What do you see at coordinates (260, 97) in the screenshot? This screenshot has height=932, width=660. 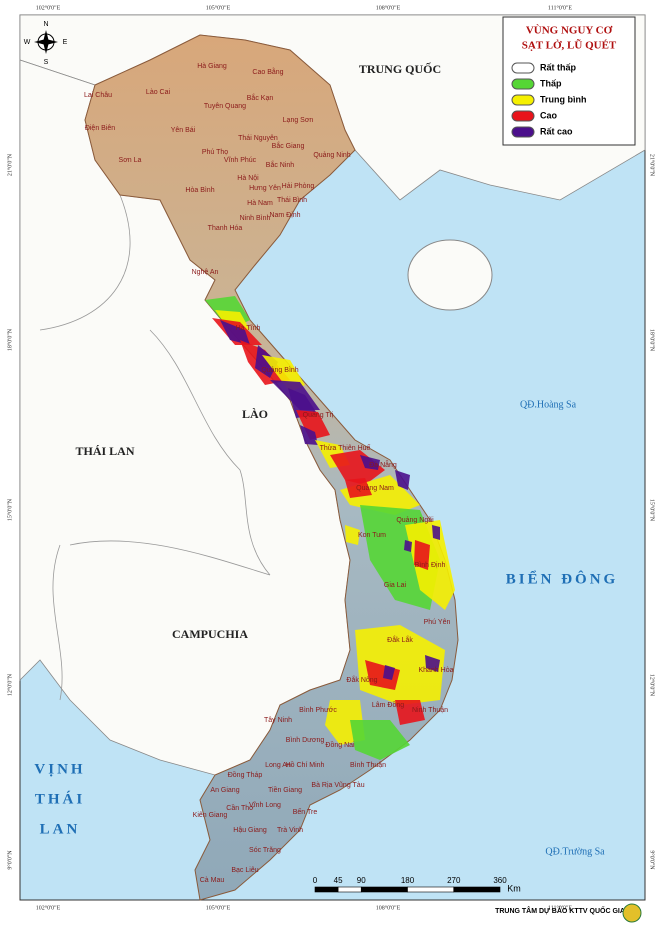 I see `province-label: Bắc Kạn` at bounding box center [260, 97].